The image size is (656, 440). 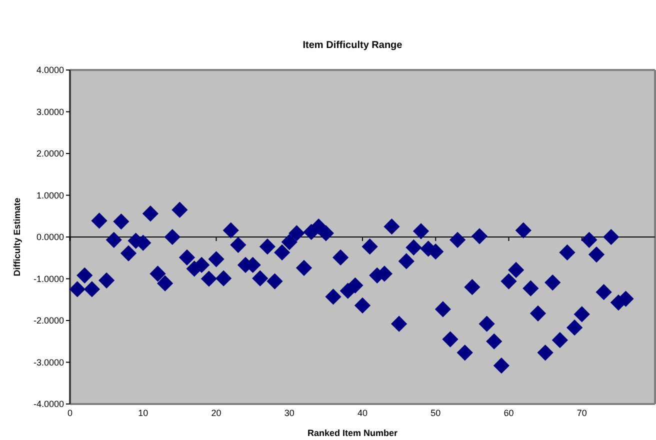 I want to click on x-tick-label: 50, so click(x=435, y=413).